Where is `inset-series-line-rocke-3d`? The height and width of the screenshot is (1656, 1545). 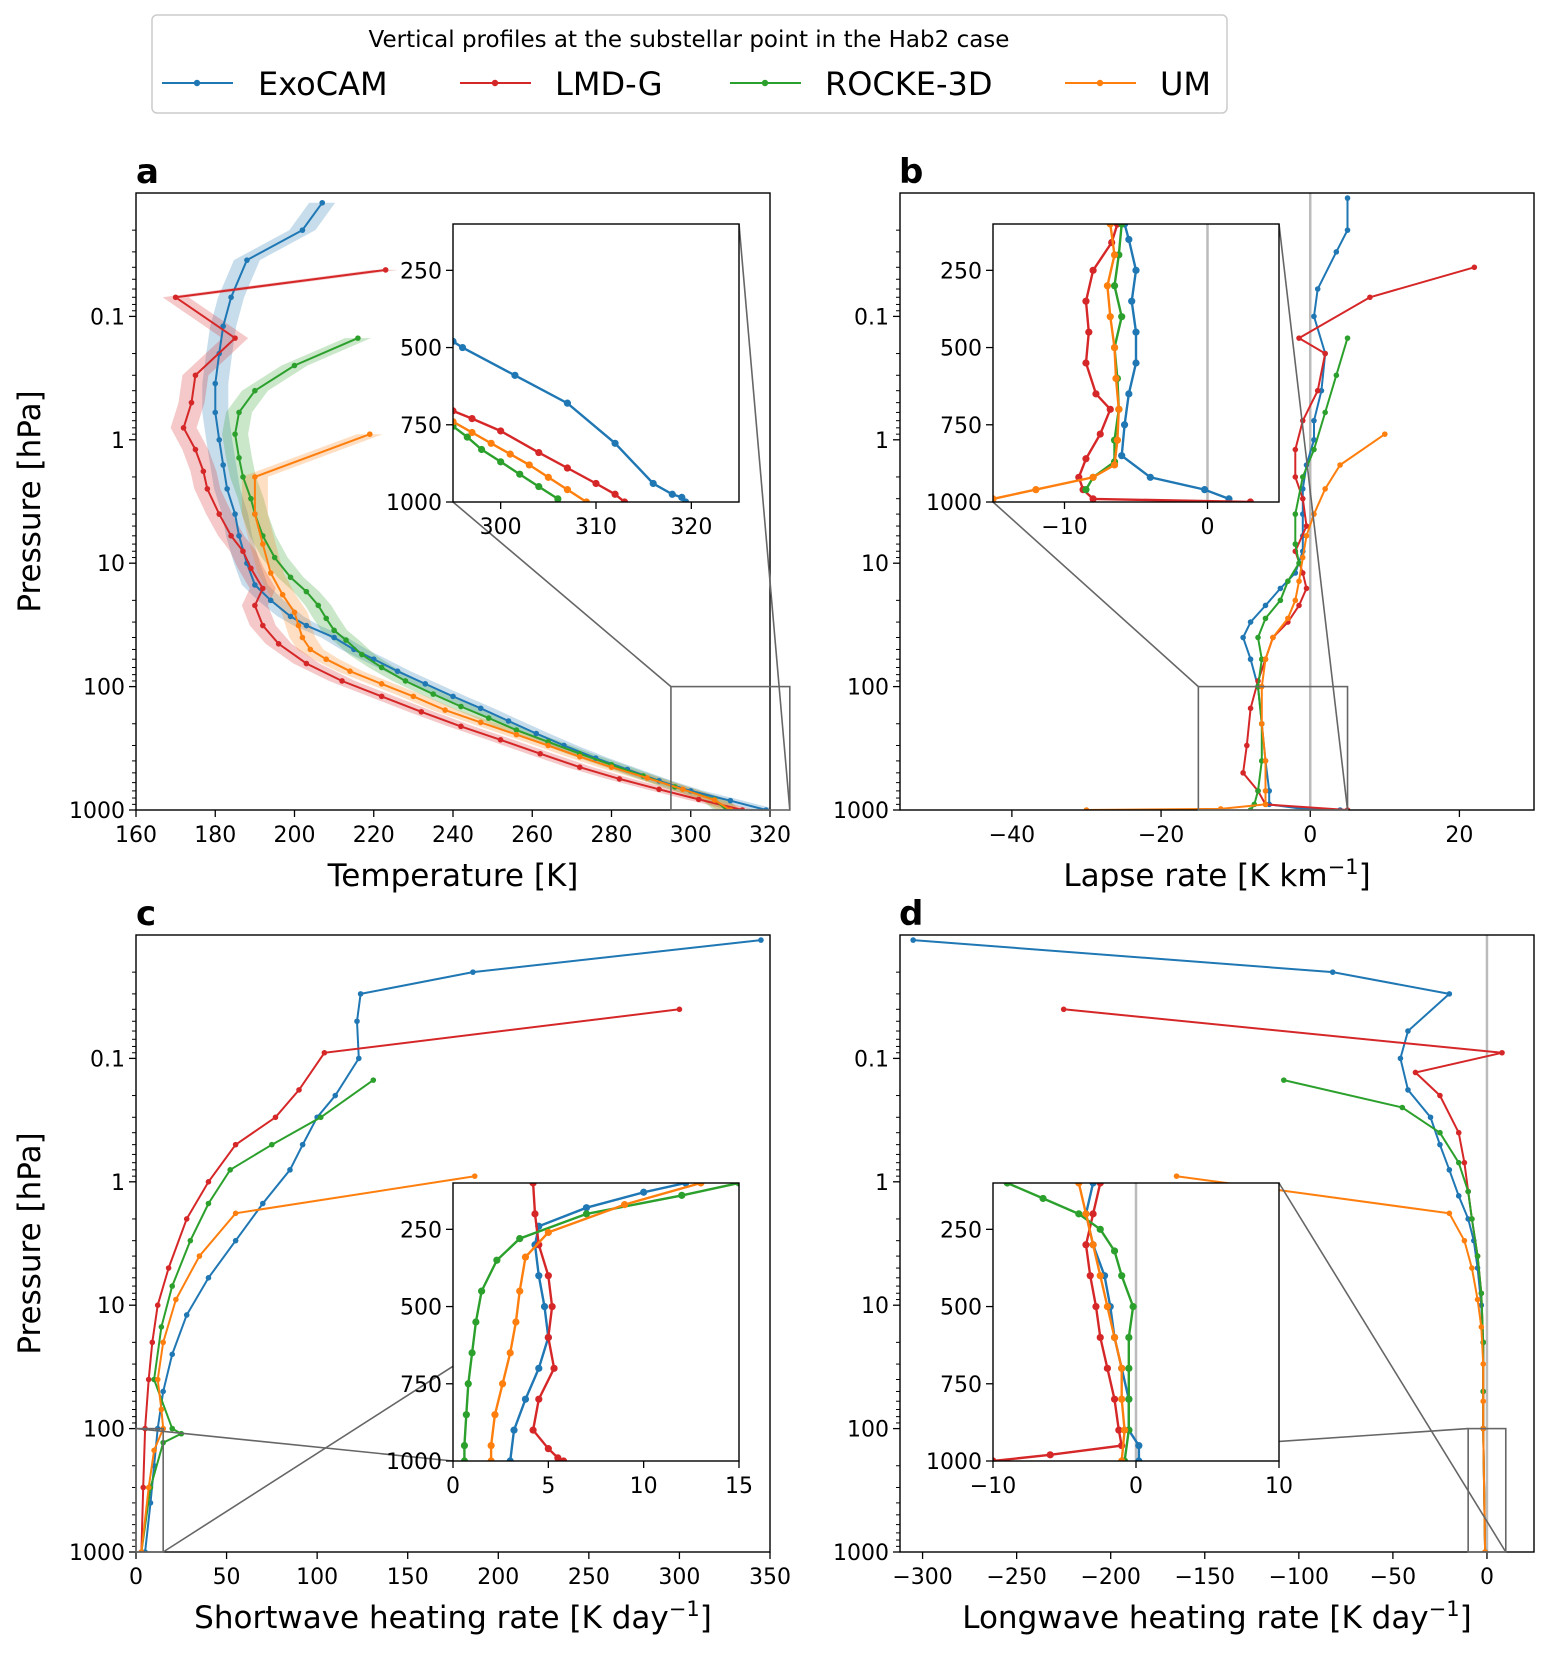
inset-series-line-rocke-3d is located at coordinates (1070, 1322).